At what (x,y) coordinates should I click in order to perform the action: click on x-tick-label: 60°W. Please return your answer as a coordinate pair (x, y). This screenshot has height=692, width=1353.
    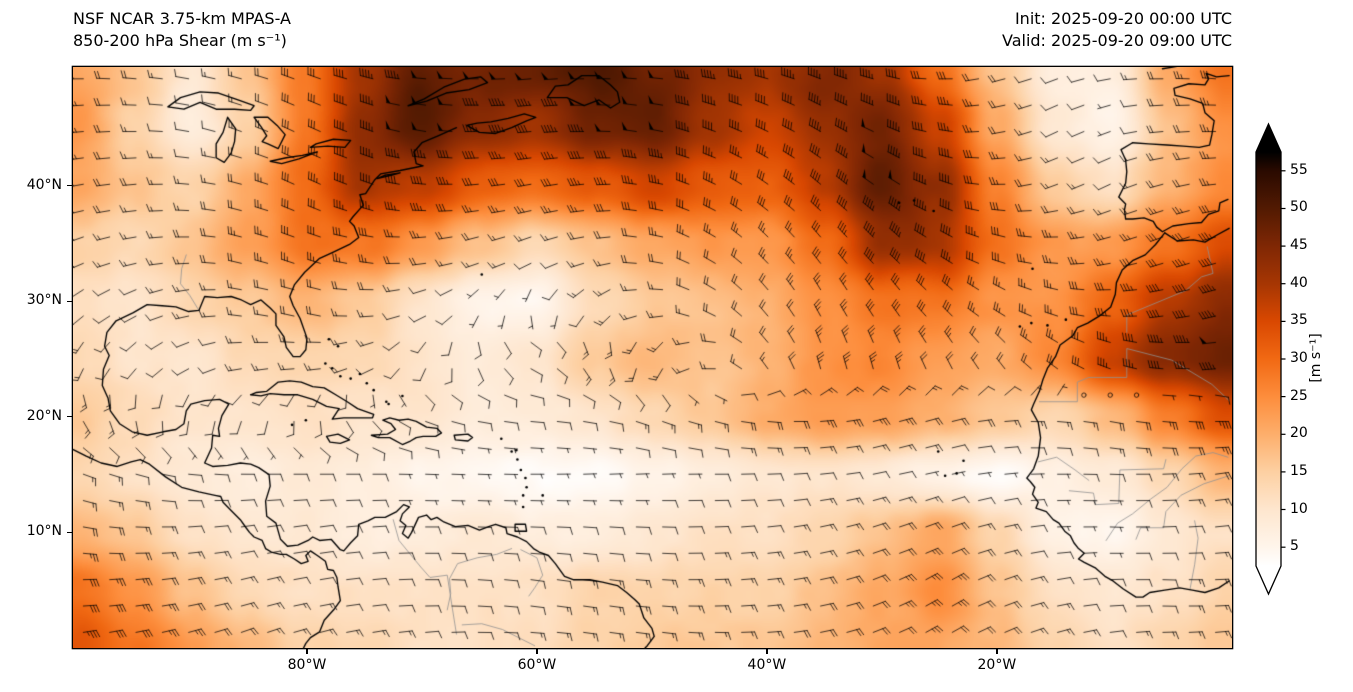
    Looking at the image, I should click on (537, 665).